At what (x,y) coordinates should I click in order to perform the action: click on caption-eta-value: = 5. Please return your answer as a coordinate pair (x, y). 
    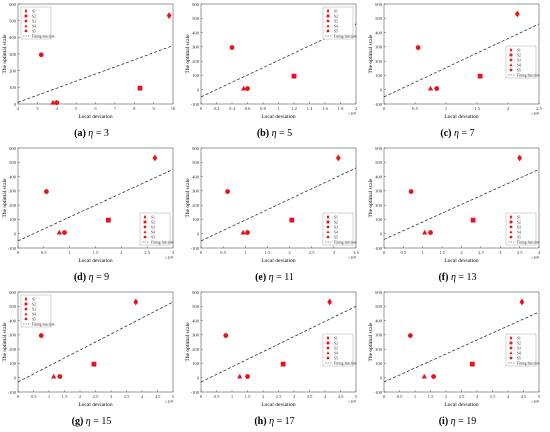
    Looking at the image, I should click on (284, 133).